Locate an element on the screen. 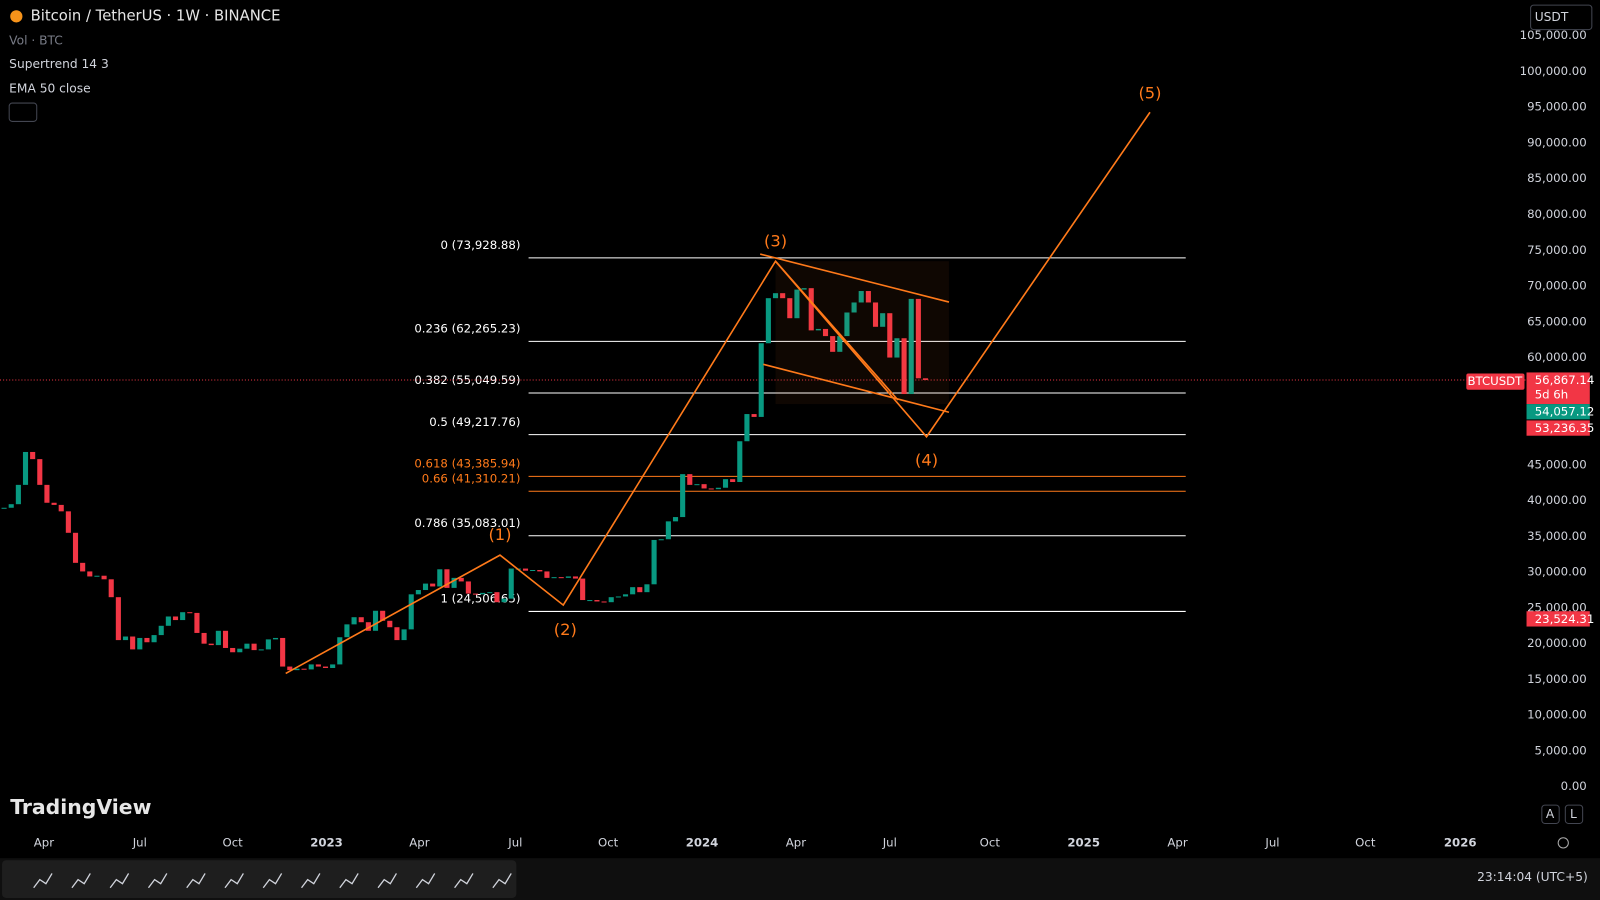 Image resolution: width=1600 pixels, height=900 pixels. fib-label: 0.618 (43,385.94) is located at coordinates (467, 464).